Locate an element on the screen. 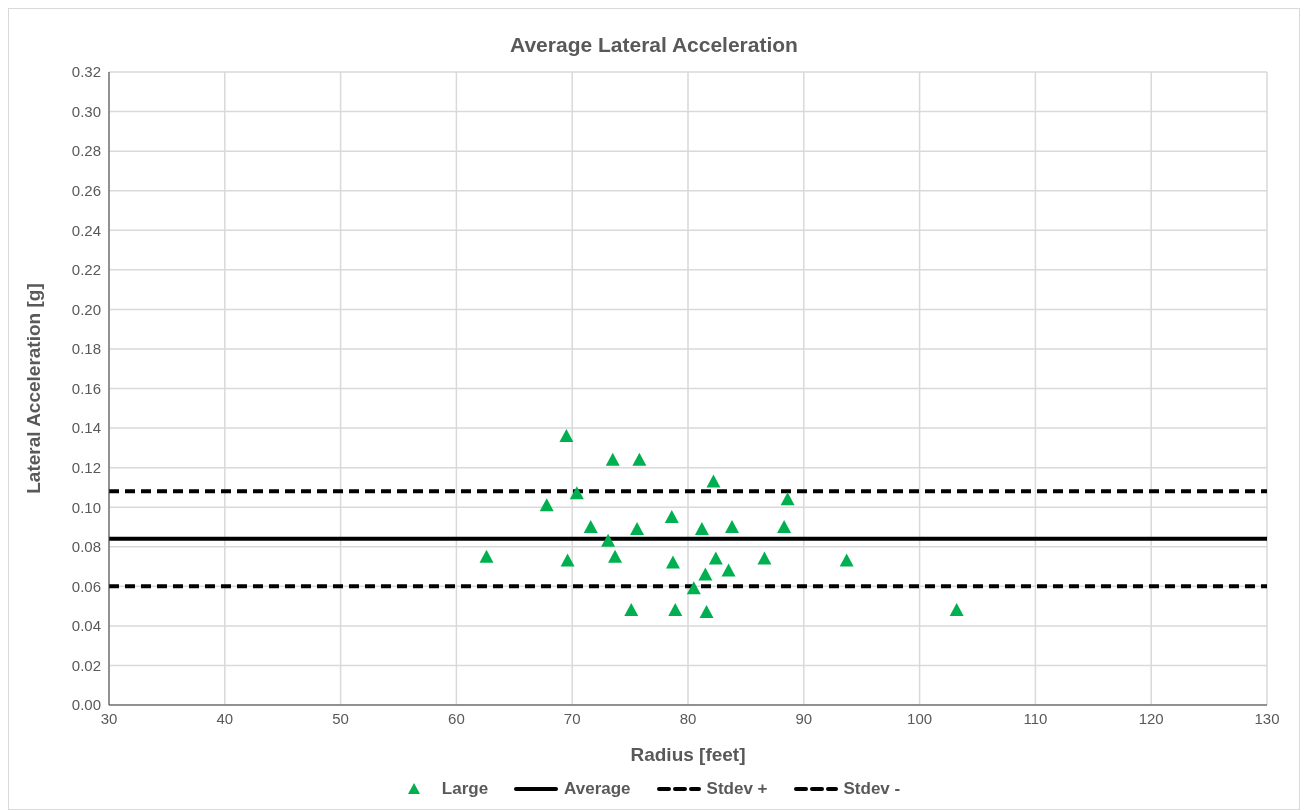  legend-label: Stdev + is located at coordinates (736, 789).